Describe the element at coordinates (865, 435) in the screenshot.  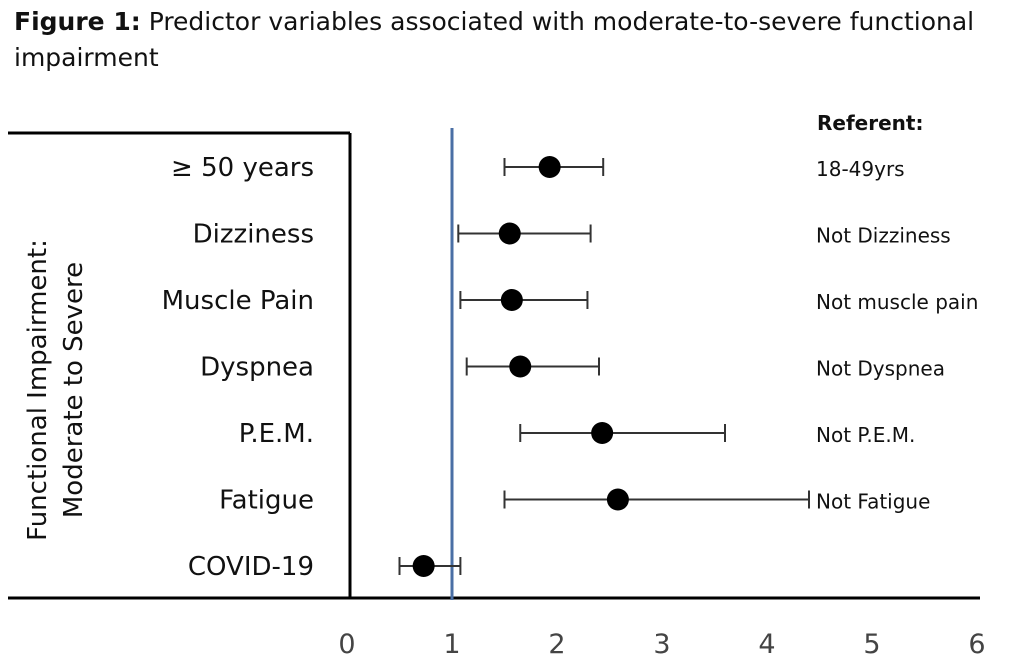
I see `referent-label: Not P.E.M.` at that location.